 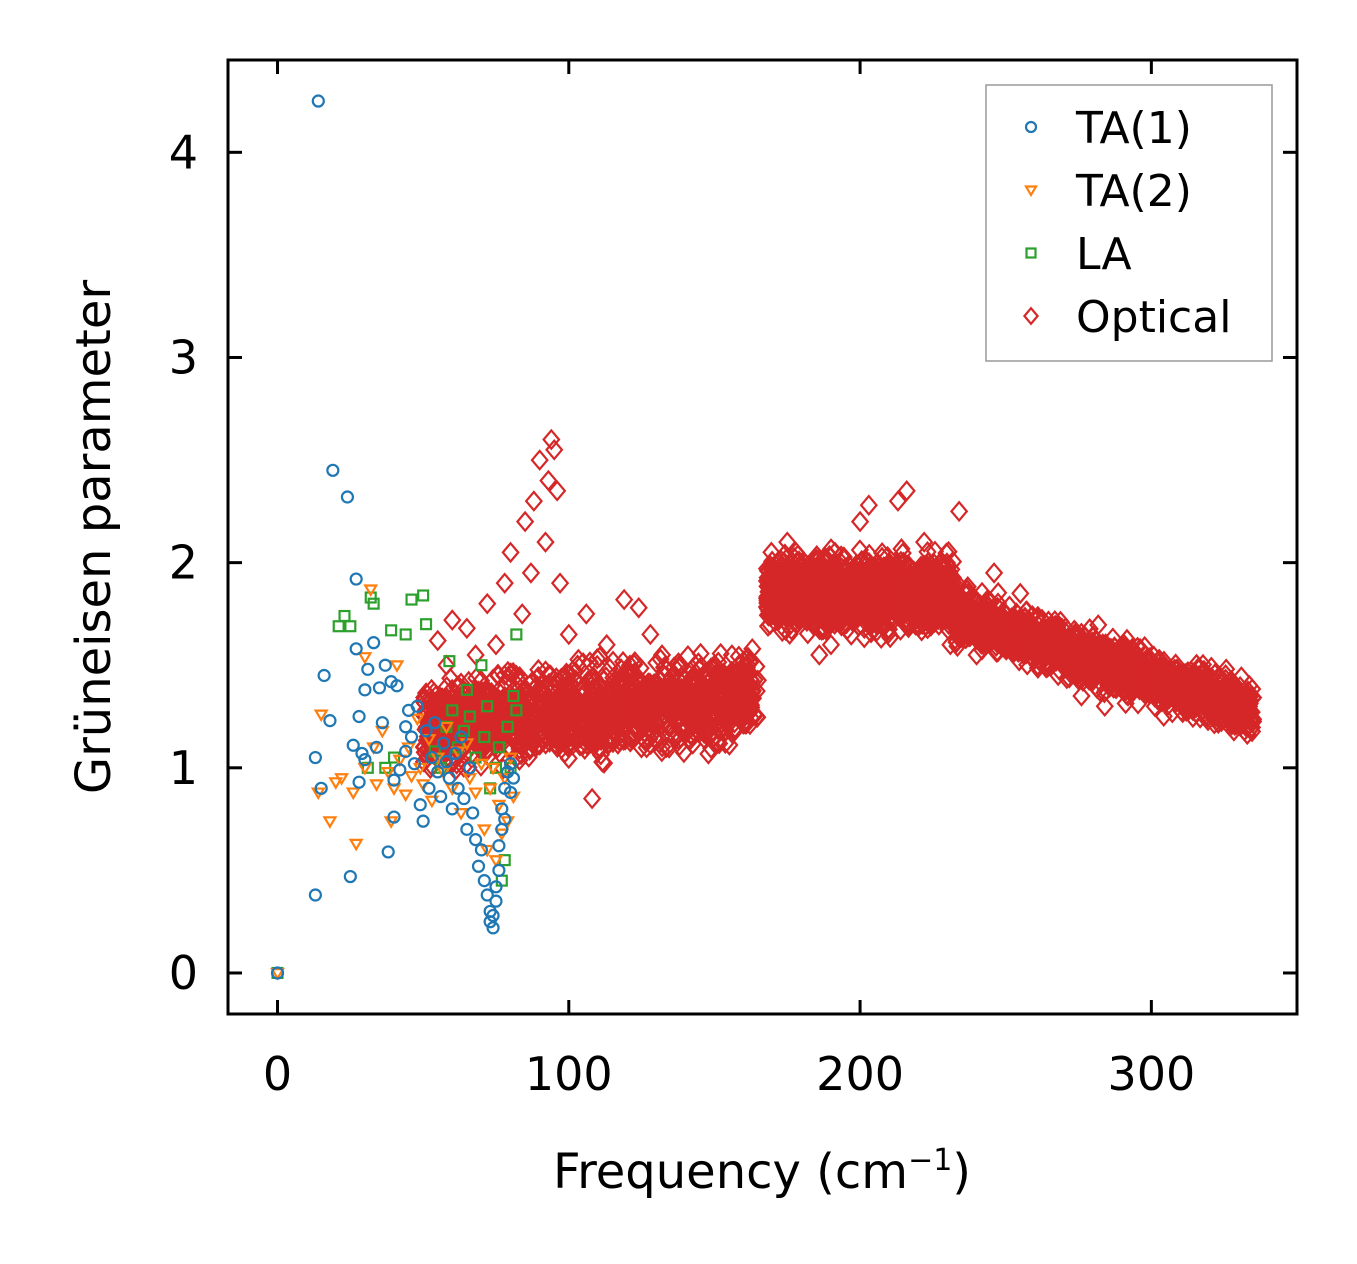 I want to click on legend-marker-ta2, so click(x=1031, y=191).